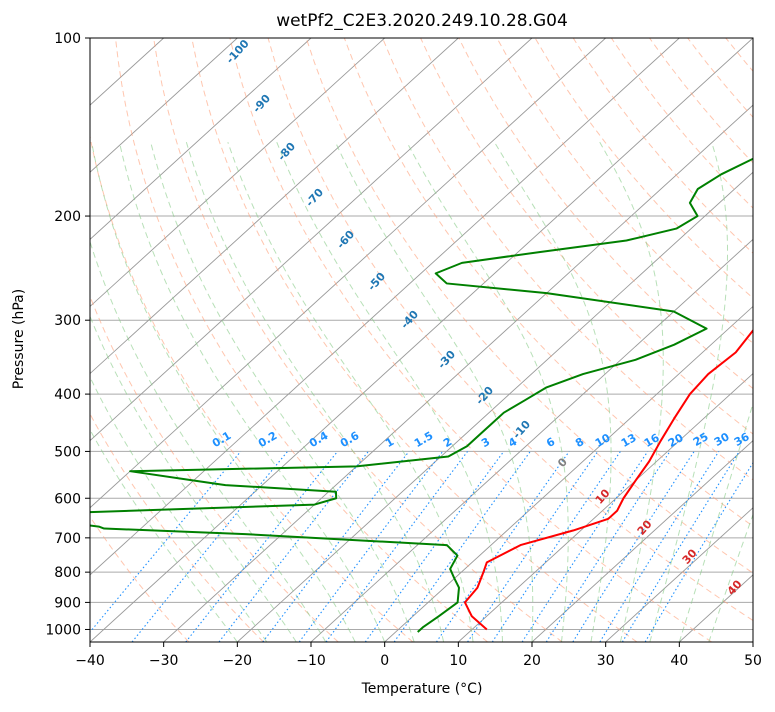 This screenshot has width=775, height=712. What do you see at coordinates (629, 440) in the screenshot?
I see `mixing-ratio-label: 13` at bounding box center [629, 440].